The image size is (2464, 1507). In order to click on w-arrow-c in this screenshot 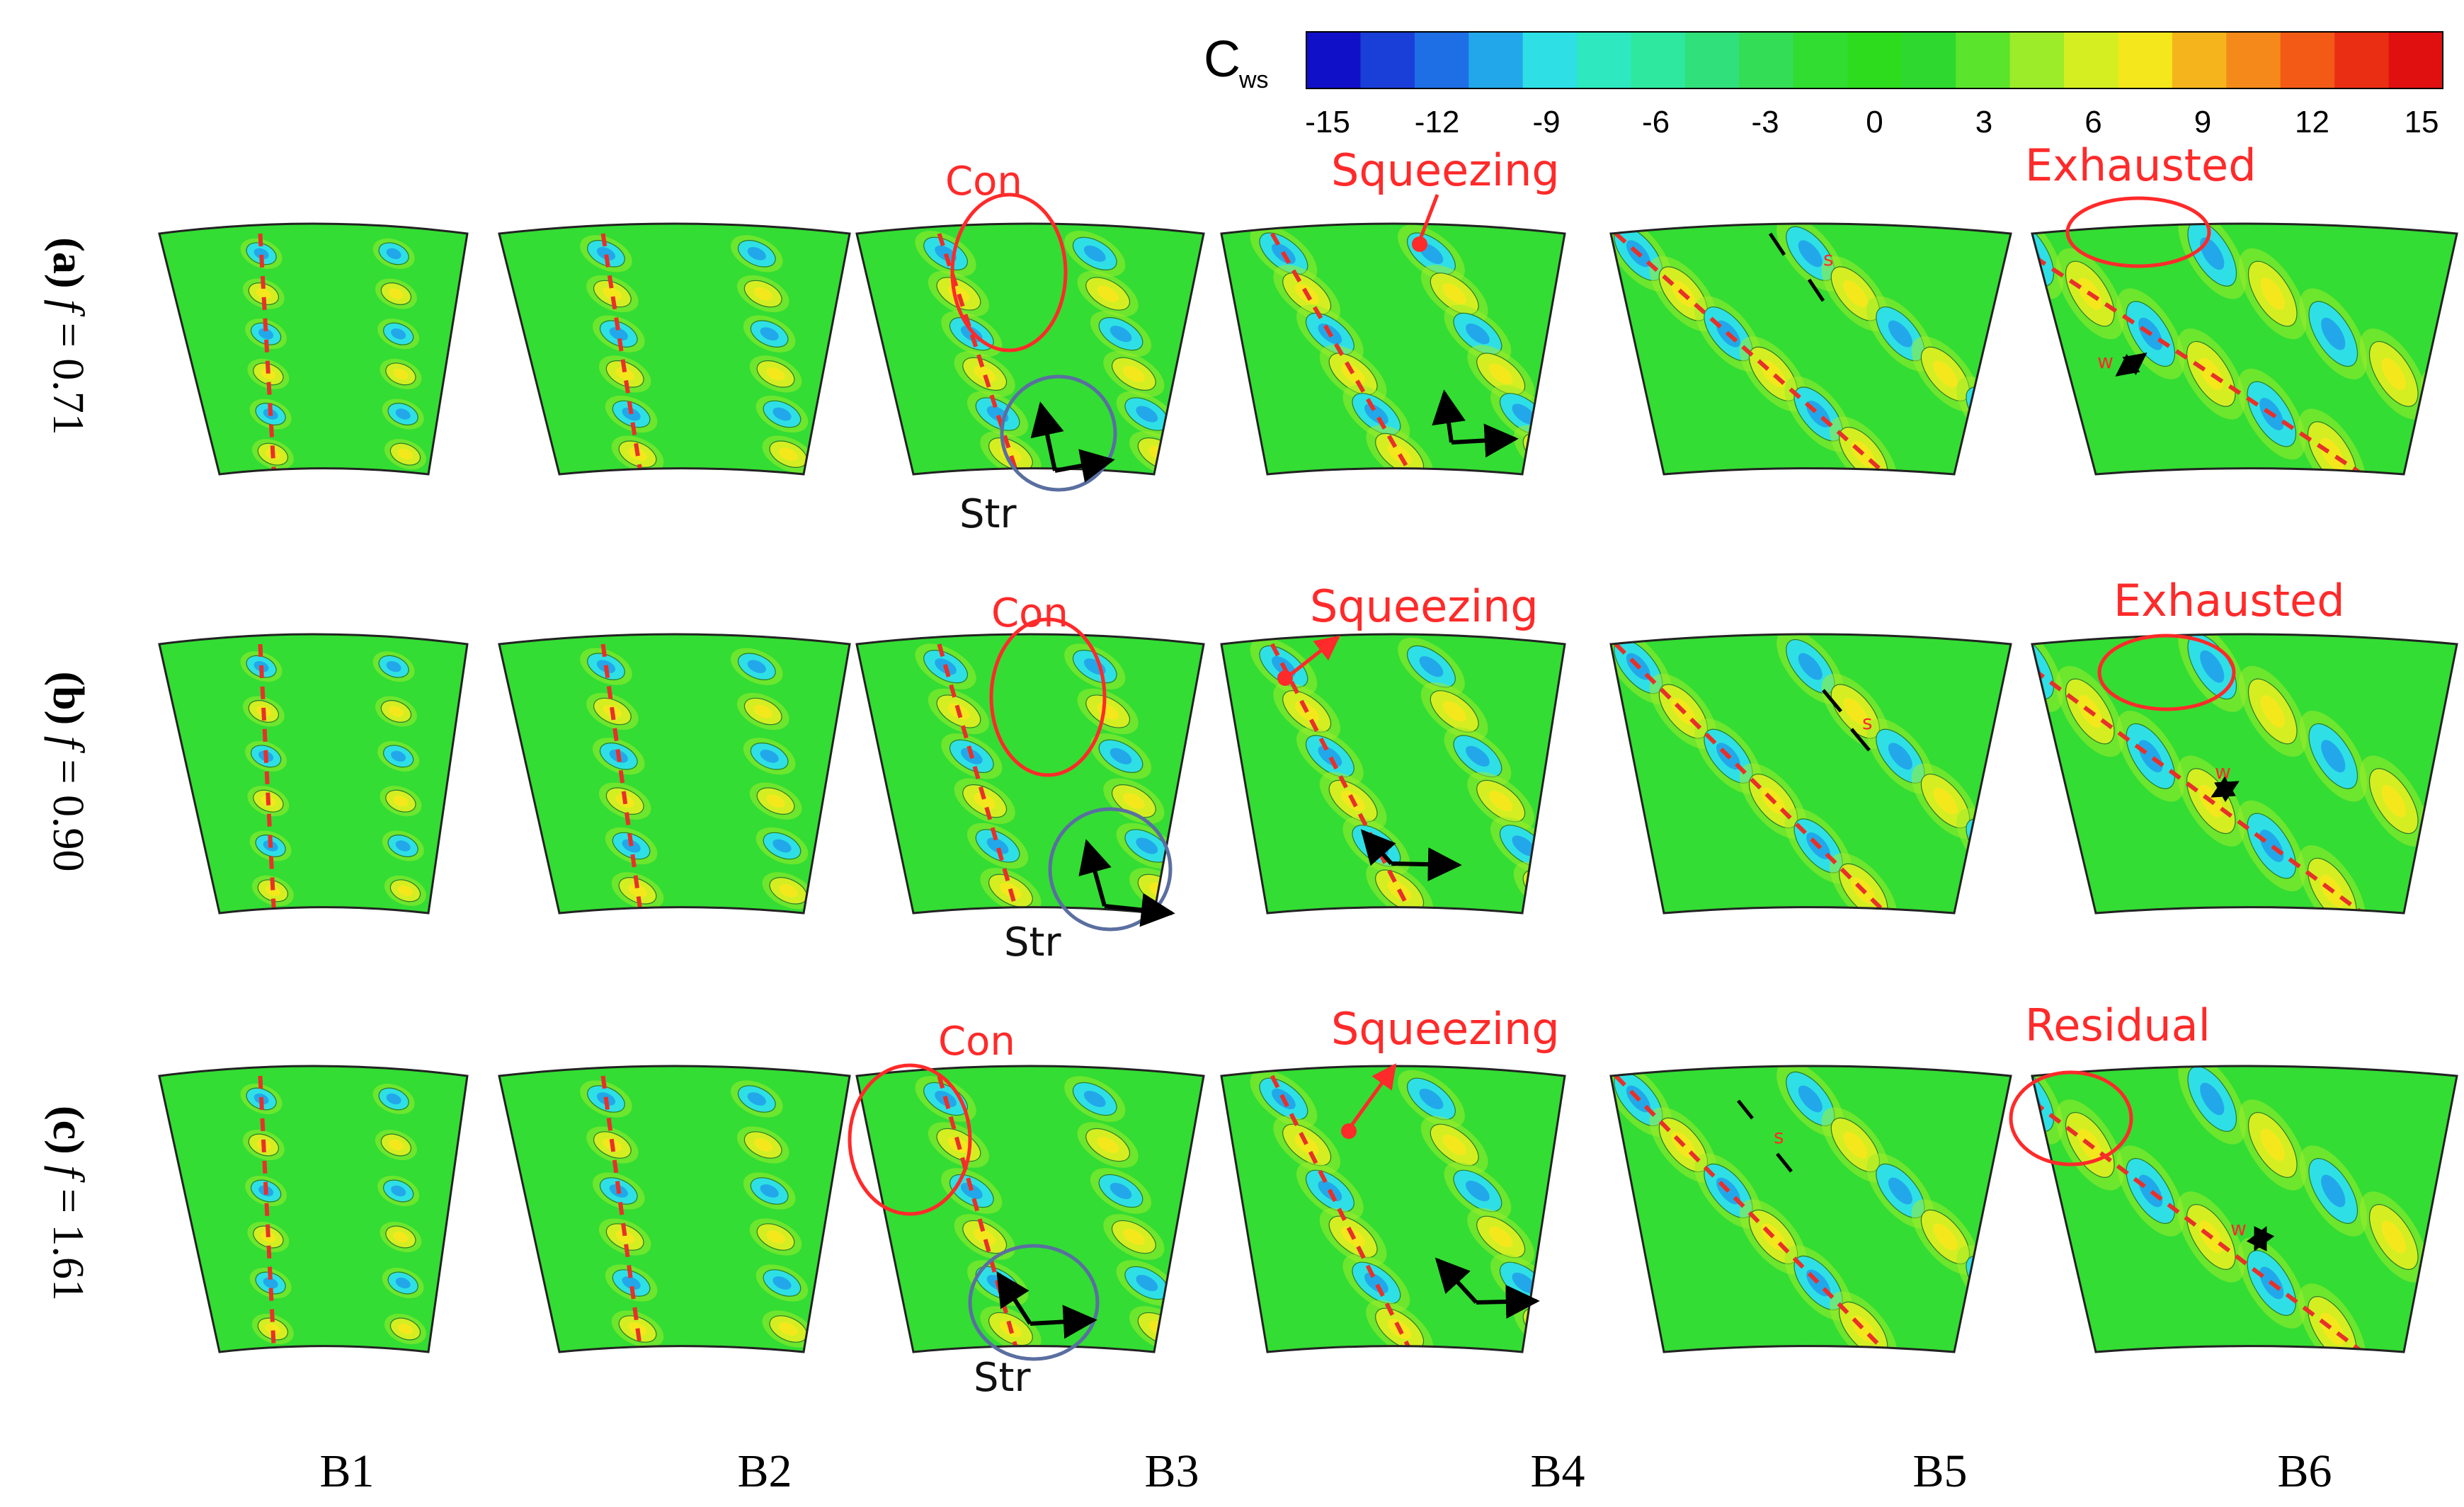, I will do `click(2260, 1239)`.